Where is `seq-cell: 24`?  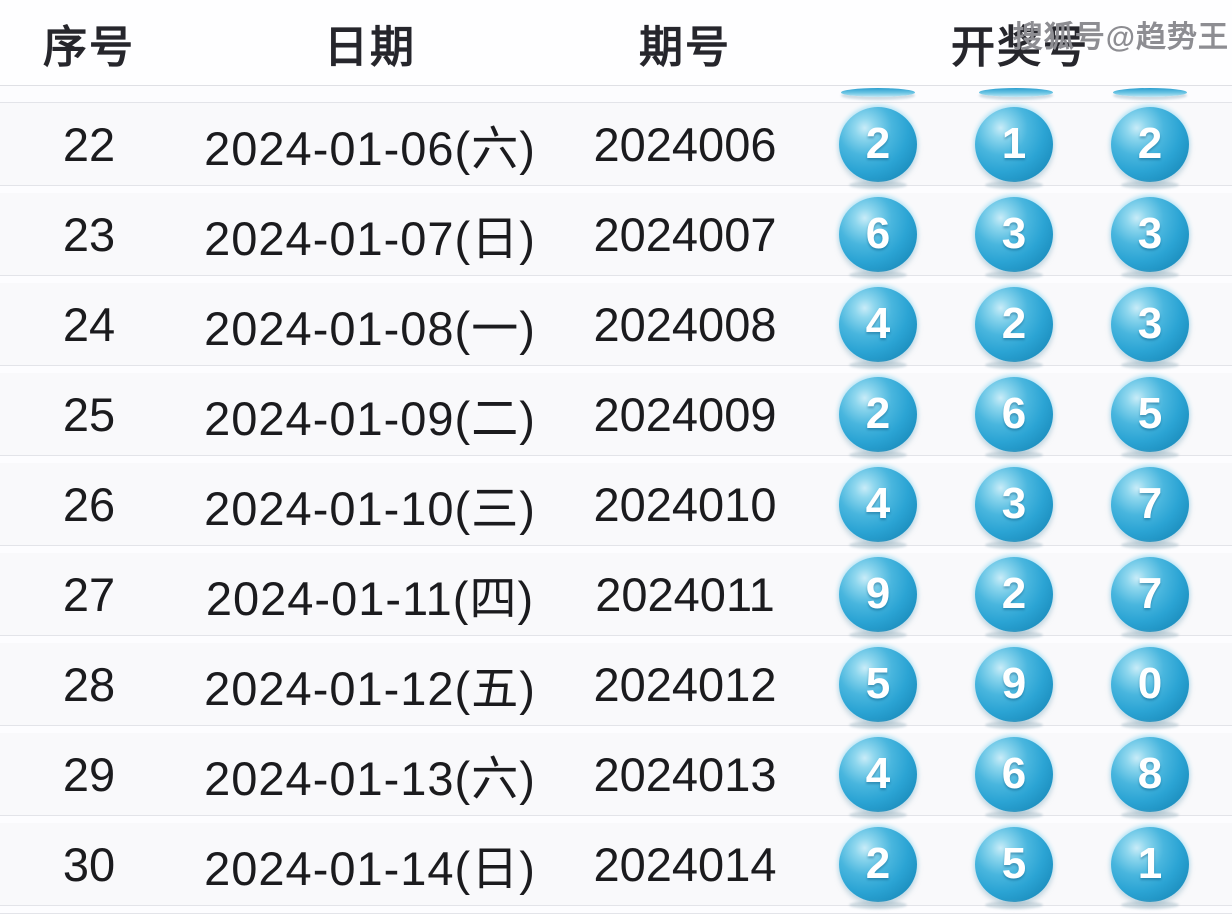 seq-cell: 24 is located at coordinates (89, 324).